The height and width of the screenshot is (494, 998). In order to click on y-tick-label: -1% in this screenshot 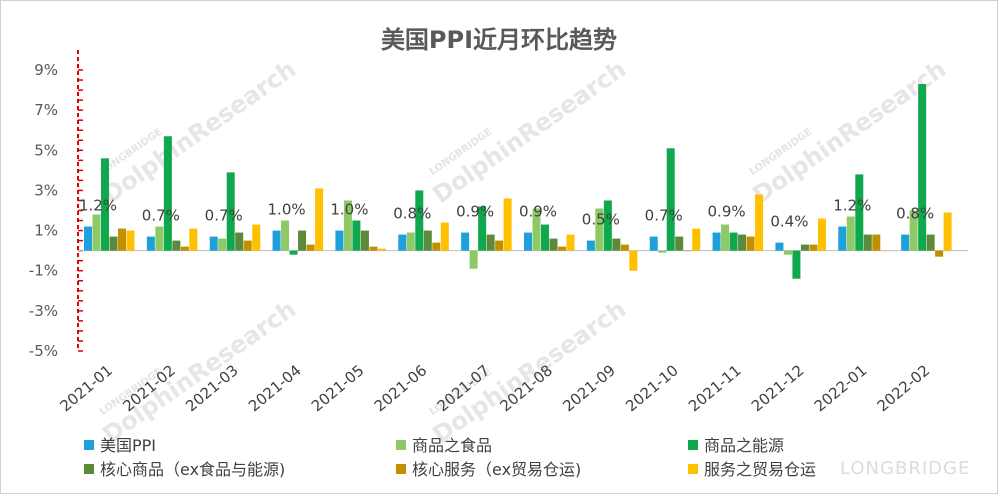, I will do `click(43, 271)`.